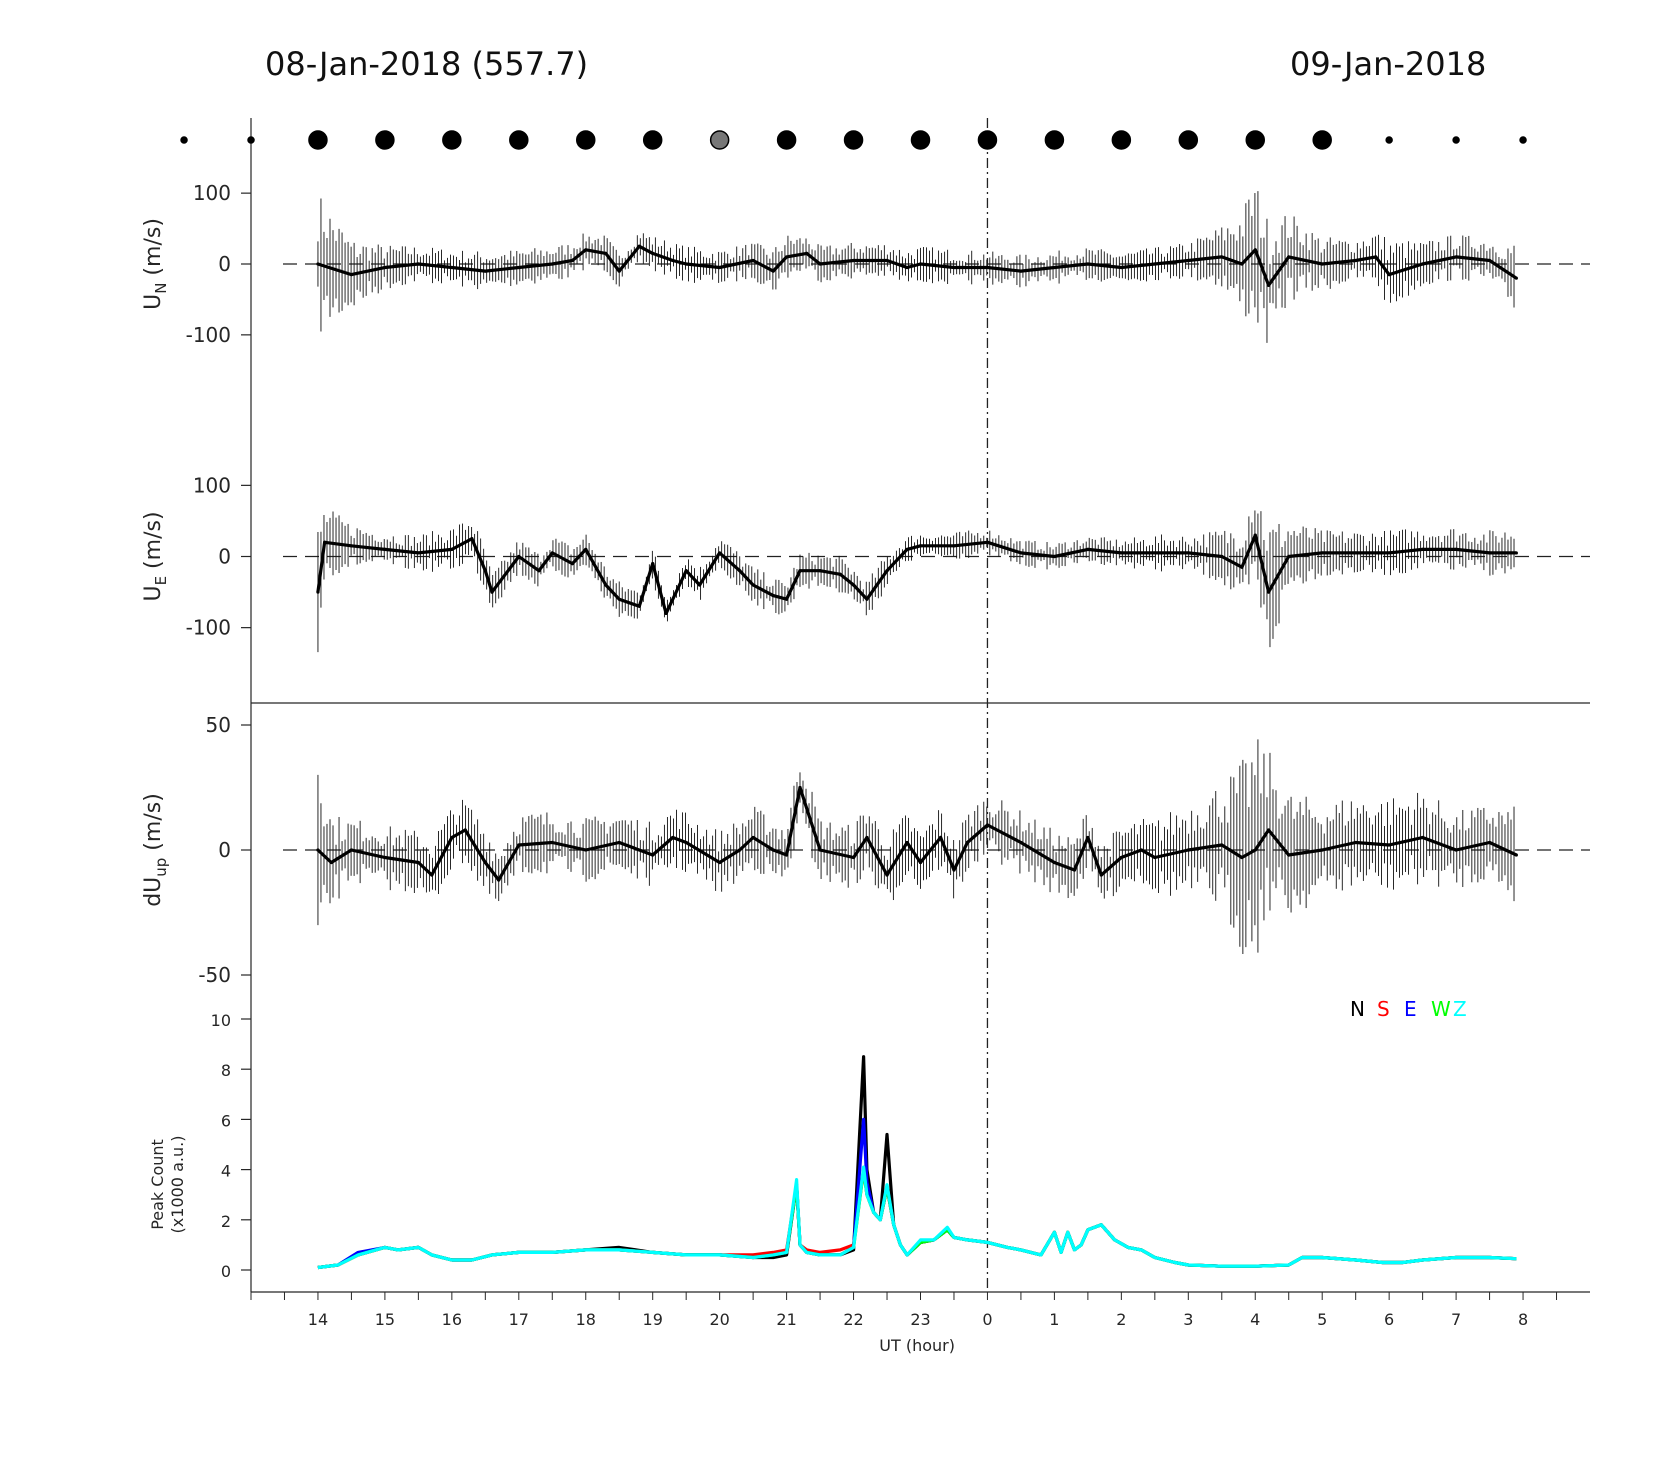  Describe the element at coordinates (452, 1319) in the screenshot. I see `x-tick-label: 16` at that location.